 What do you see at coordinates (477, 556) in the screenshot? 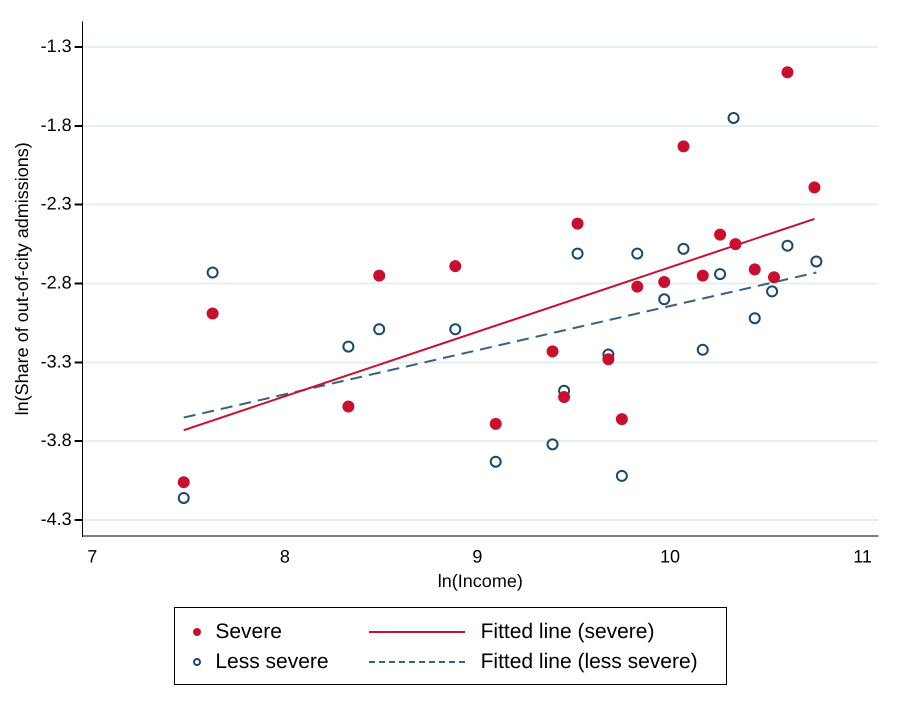
I see `x-tick-label: 9` at bounding box center [477, 556].